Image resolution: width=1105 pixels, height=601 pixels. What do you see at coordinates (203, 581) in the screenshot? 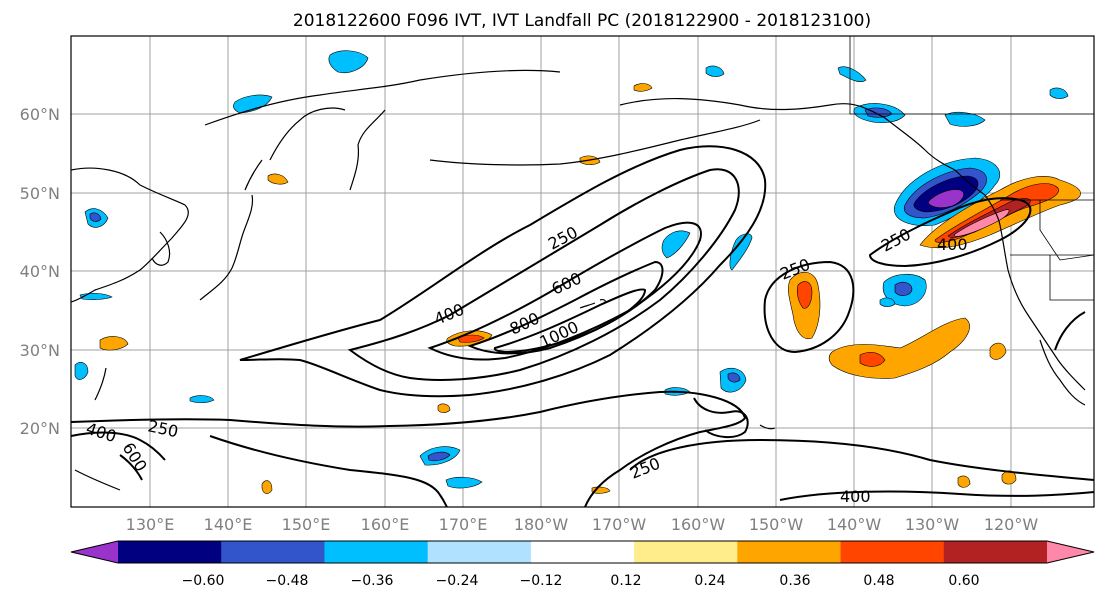
I see `colorbar-tick-label: −0.60` at bounding box center [203, 581].